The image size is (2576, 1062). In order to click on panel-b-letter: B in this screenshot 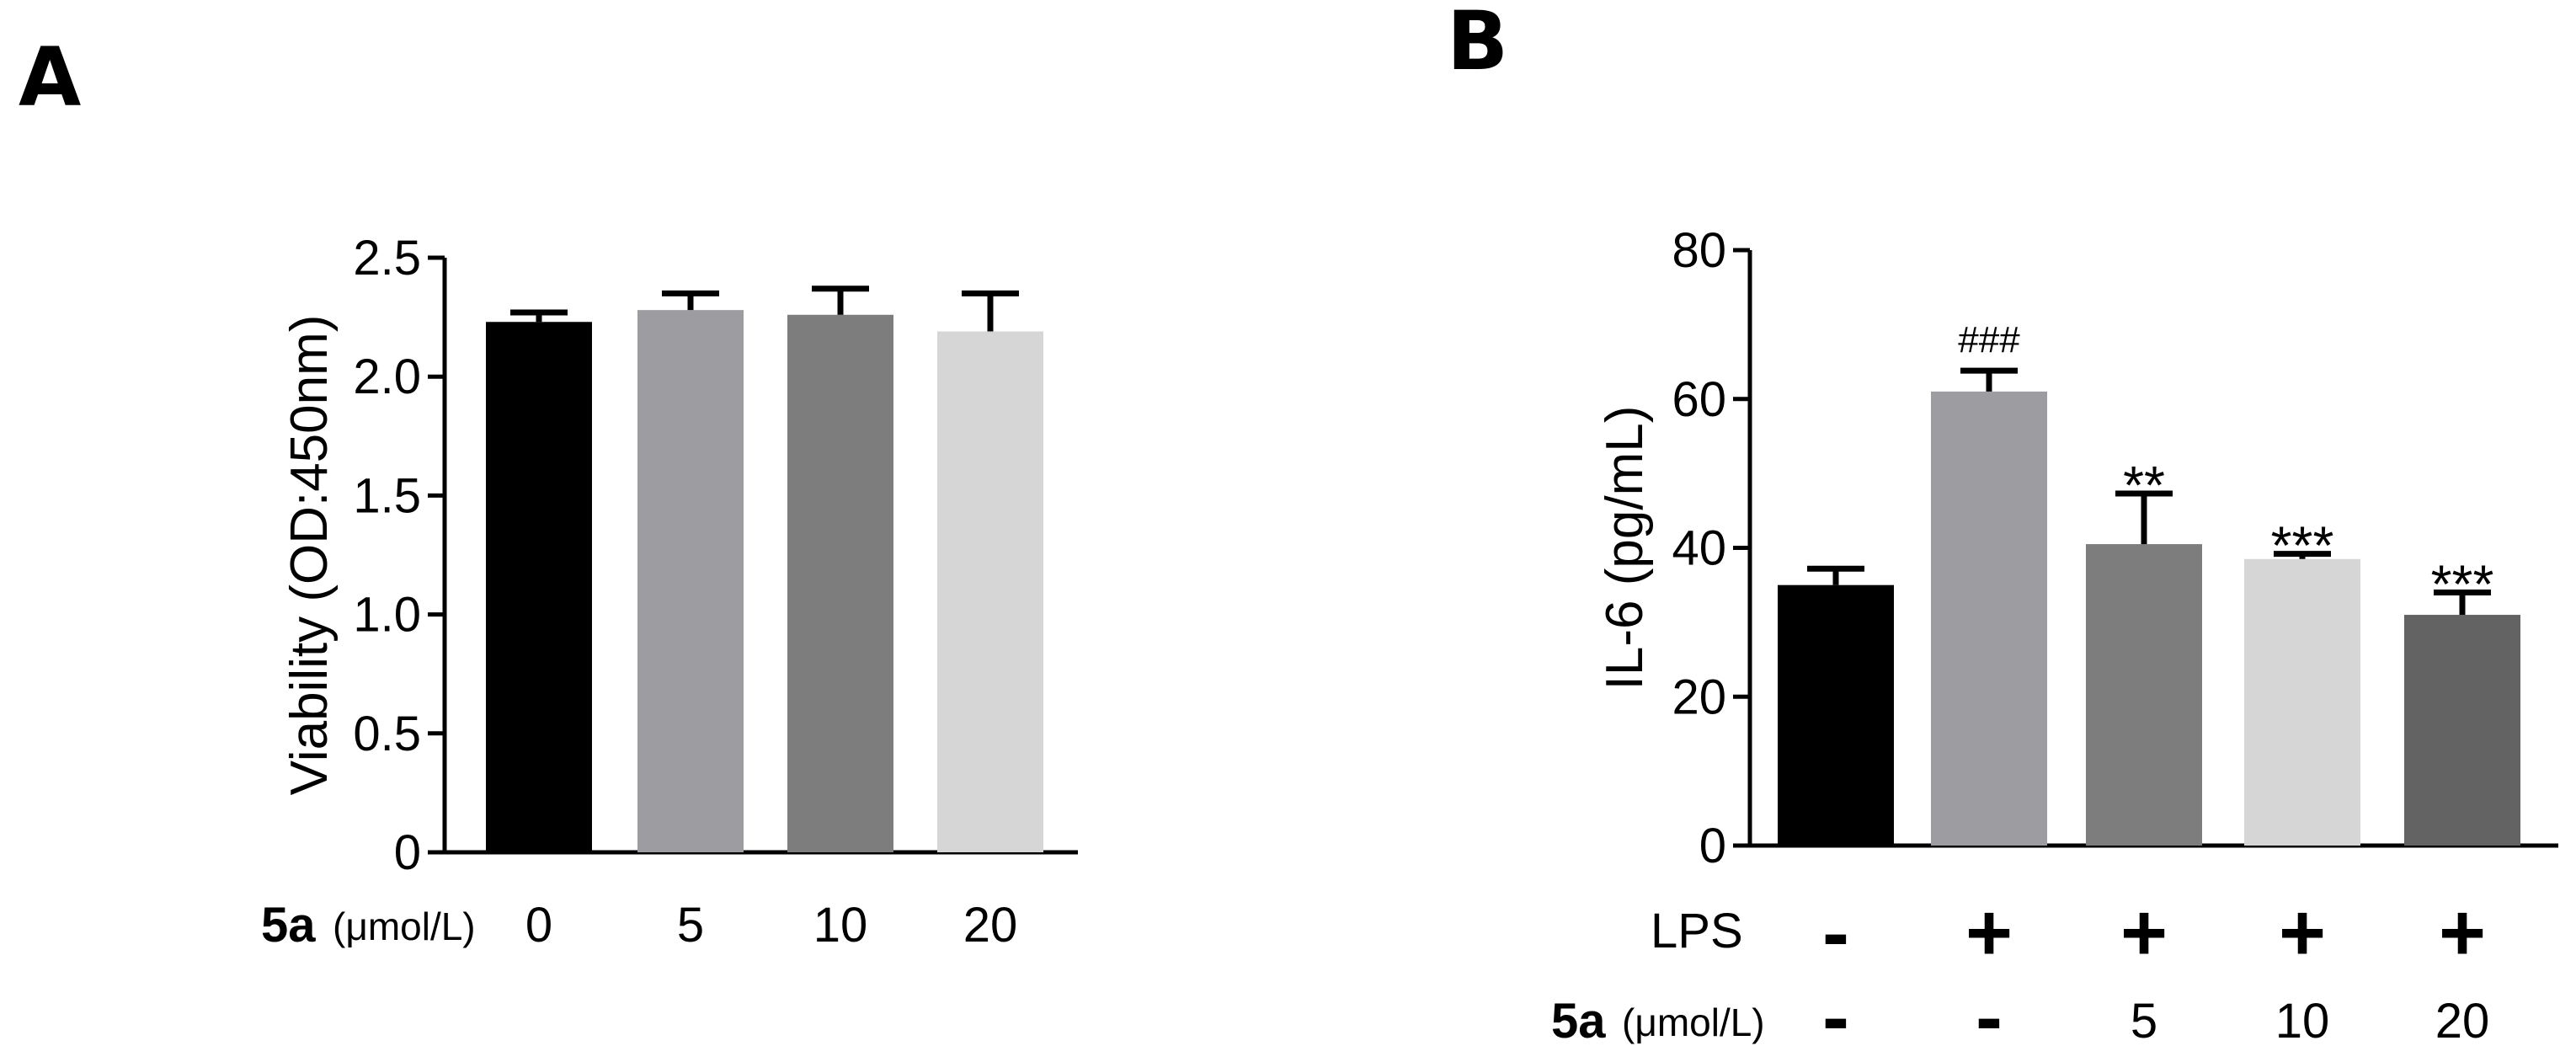, I will do `click(1477, 44)`.